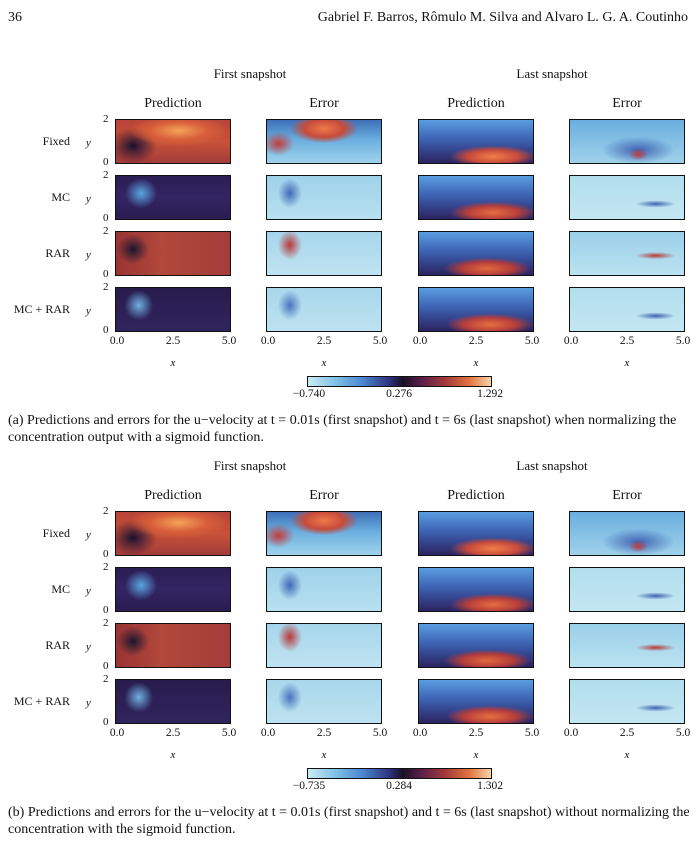 This screenshot has width=700, height=852. I want to click on row-label: MC, so click(60, 589).